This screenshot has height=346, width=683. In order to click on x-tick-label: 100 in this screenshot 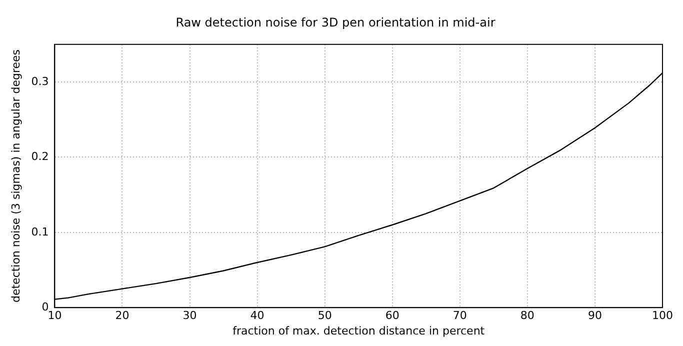, I will do `click(662, 315)`.